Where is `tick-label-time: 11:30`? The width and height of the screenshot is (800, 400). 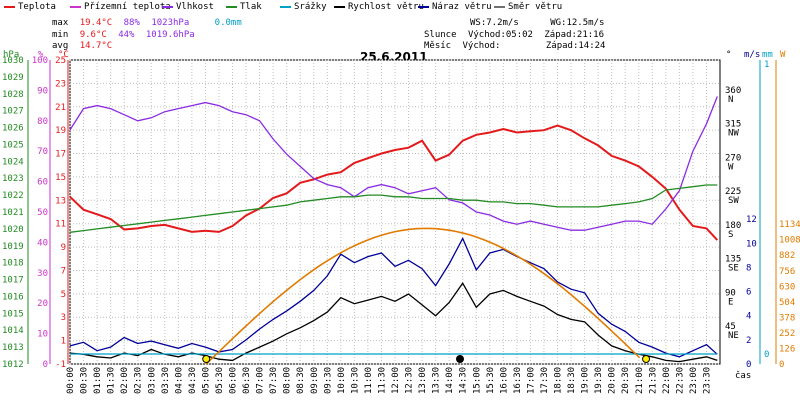 tick-label-time: 11:30 is located at coordinates (382, 380).